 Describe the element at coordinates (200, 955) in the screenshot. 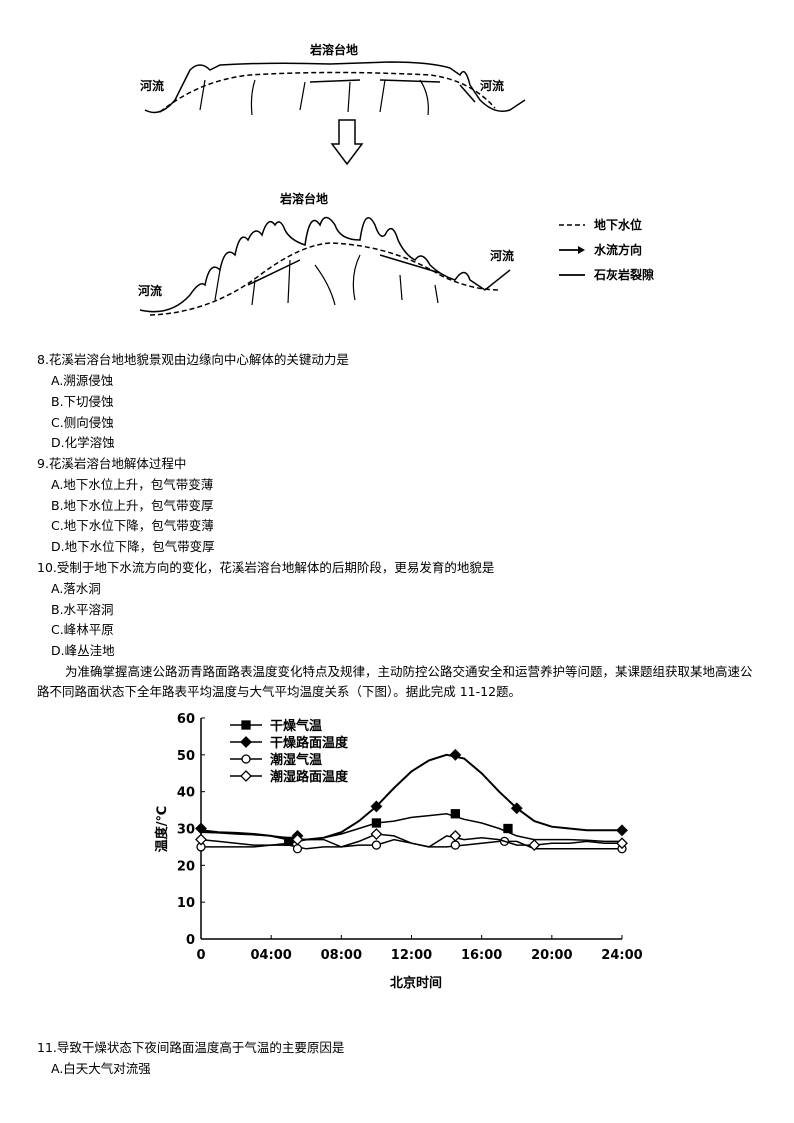

I see `x-tick-label: 0` at that location.